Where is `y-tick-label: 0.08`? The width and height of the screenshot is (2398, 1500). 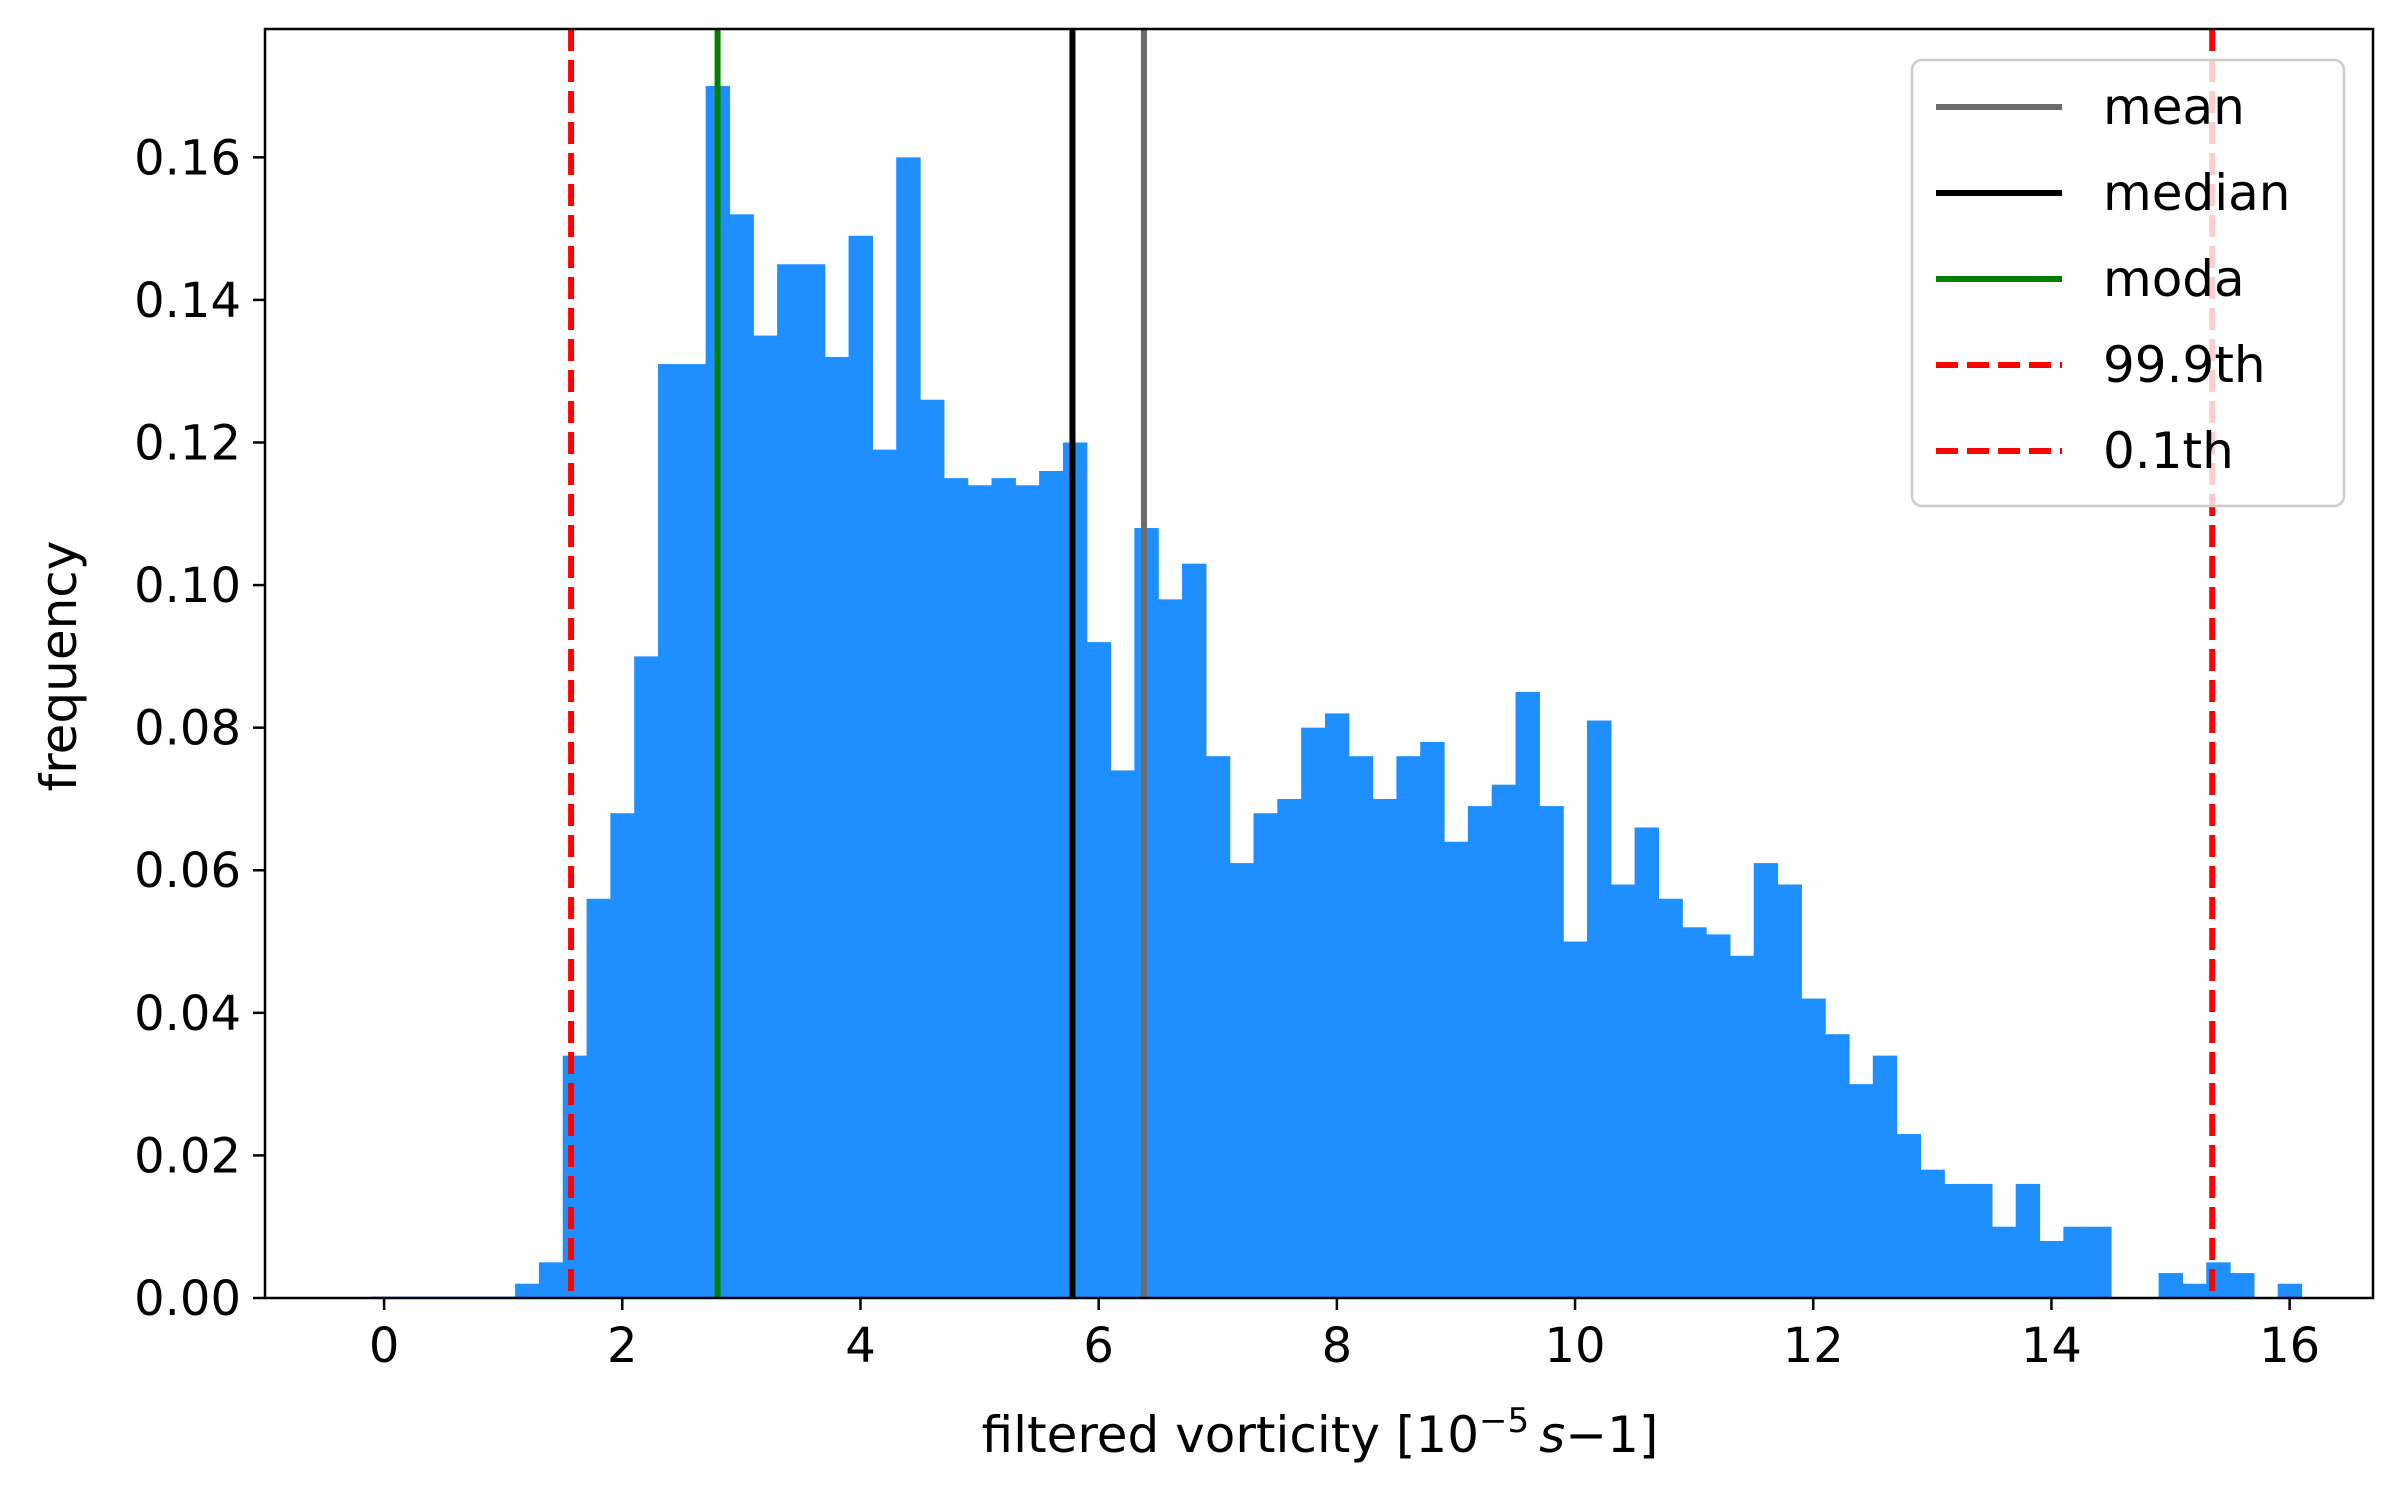
y-tick-label: 0.08 is located at coordinates (187, 729).